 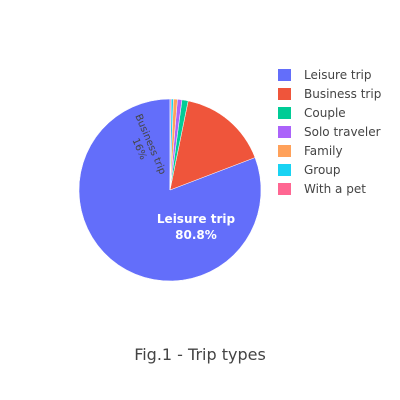 I want to click on legend-label: Family, so click(x=323, y=151).